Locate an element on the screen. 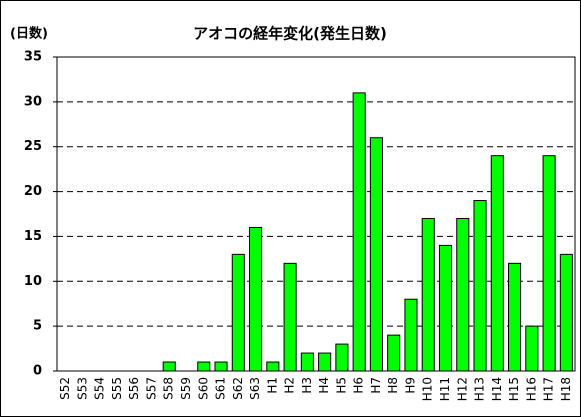 This screenshot has width=581, height=417. x-tick-label: H12 is located at coordinates (462, 389).